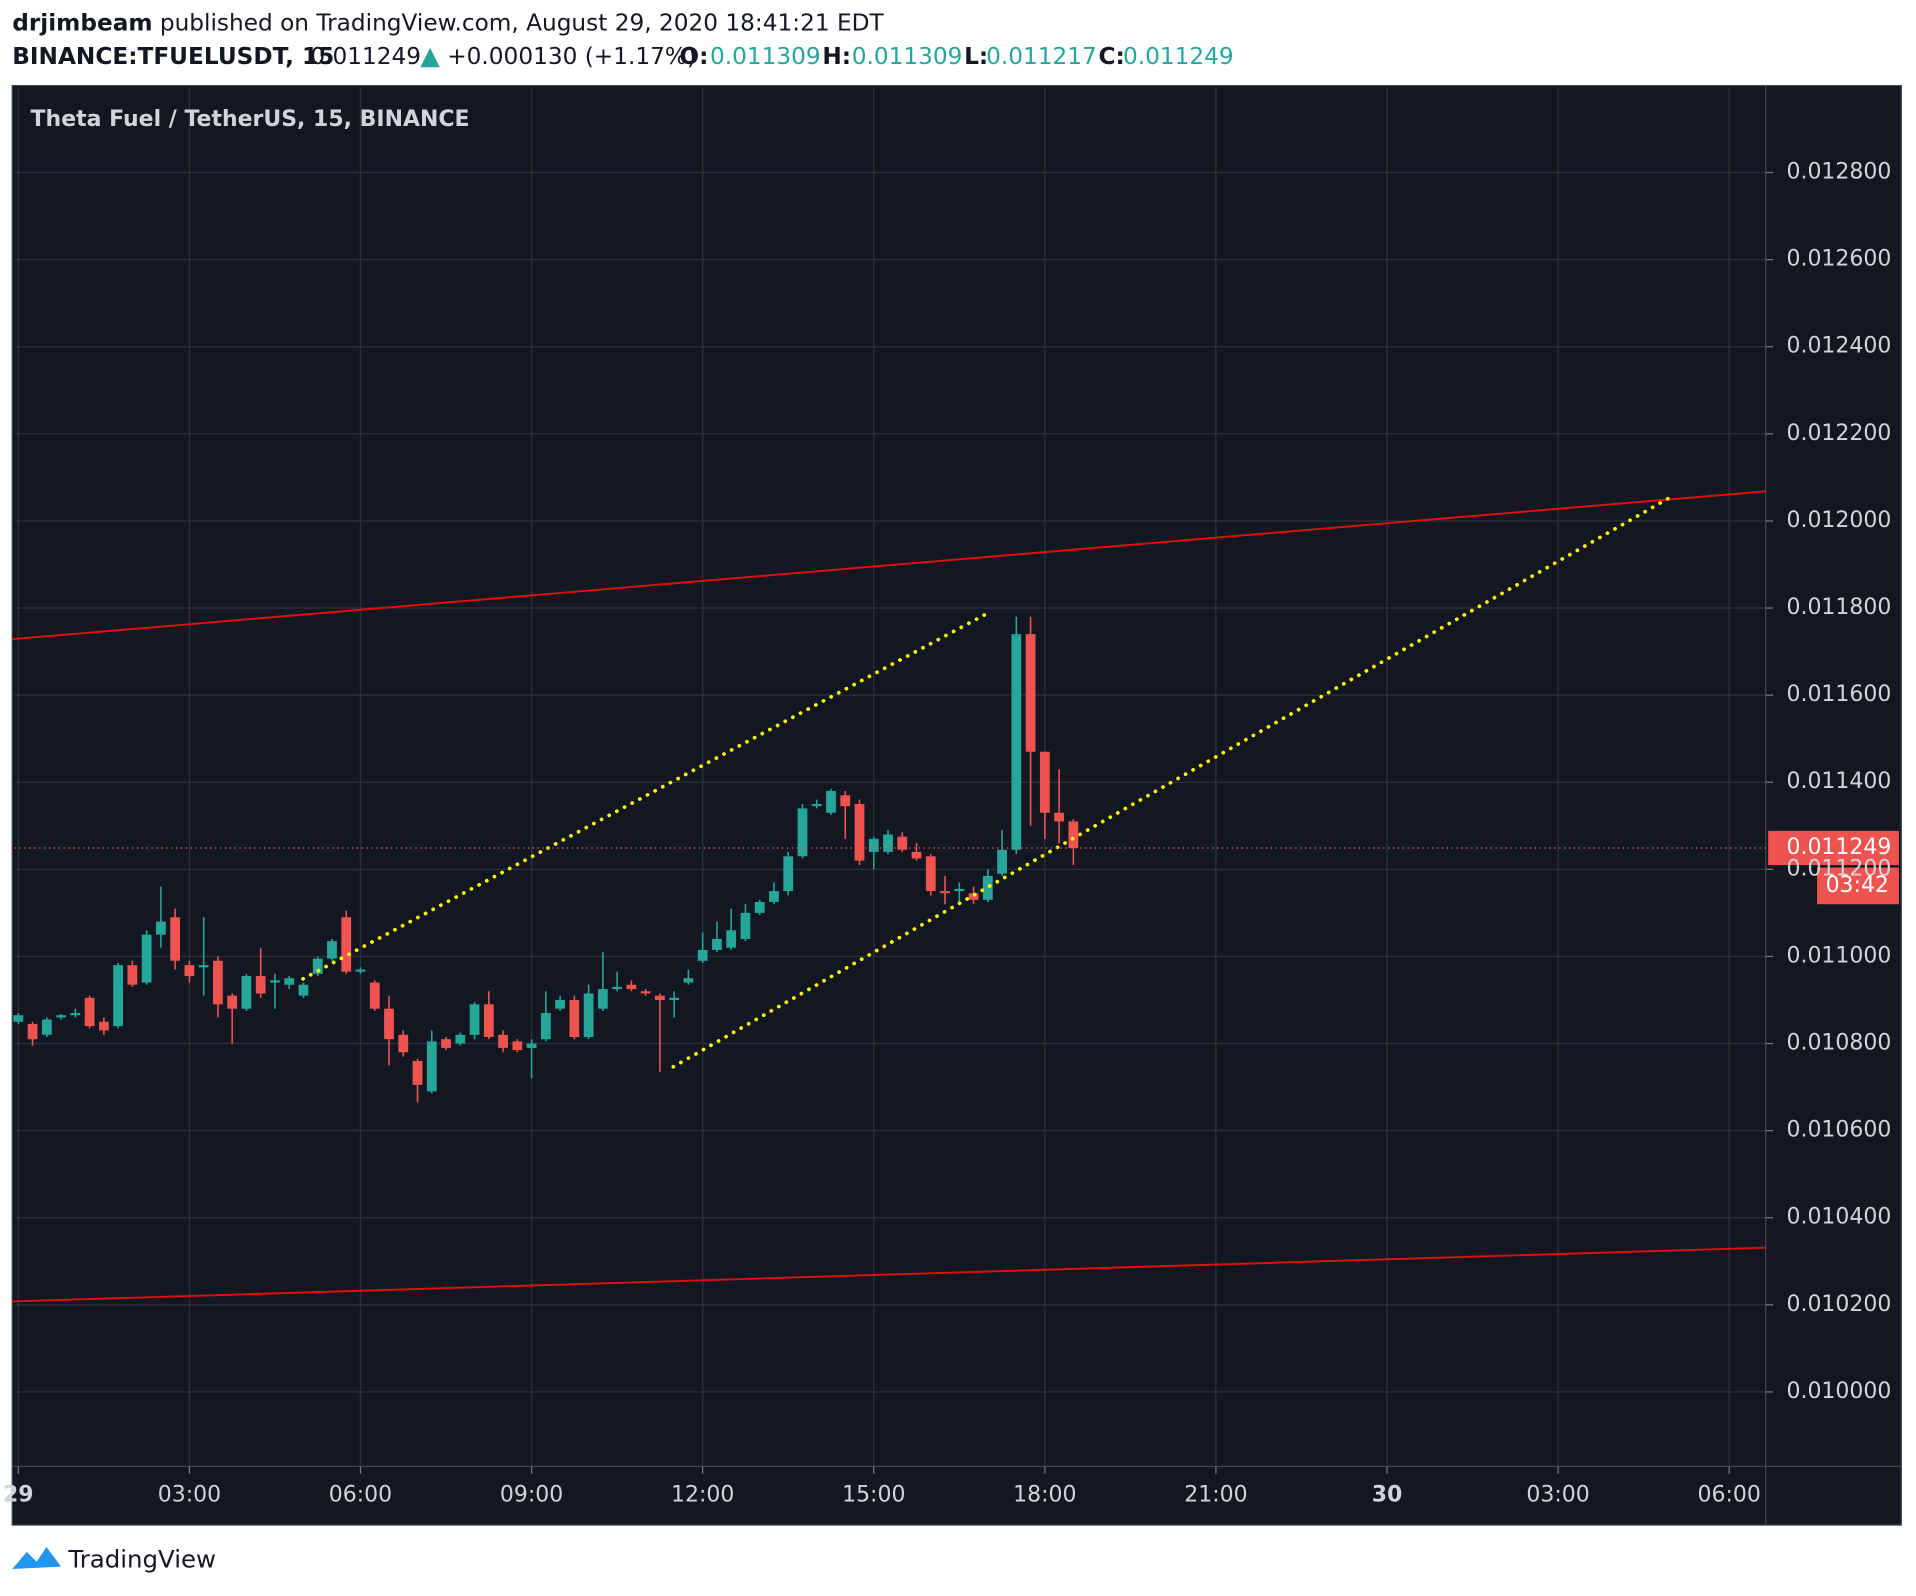 The width and height of the screenshot is (1916, 1596). What do you see at coordinates (1857, 885) in the screenshot?
I see `countdown-label: 03:42` at bounding box center [1857, 885].